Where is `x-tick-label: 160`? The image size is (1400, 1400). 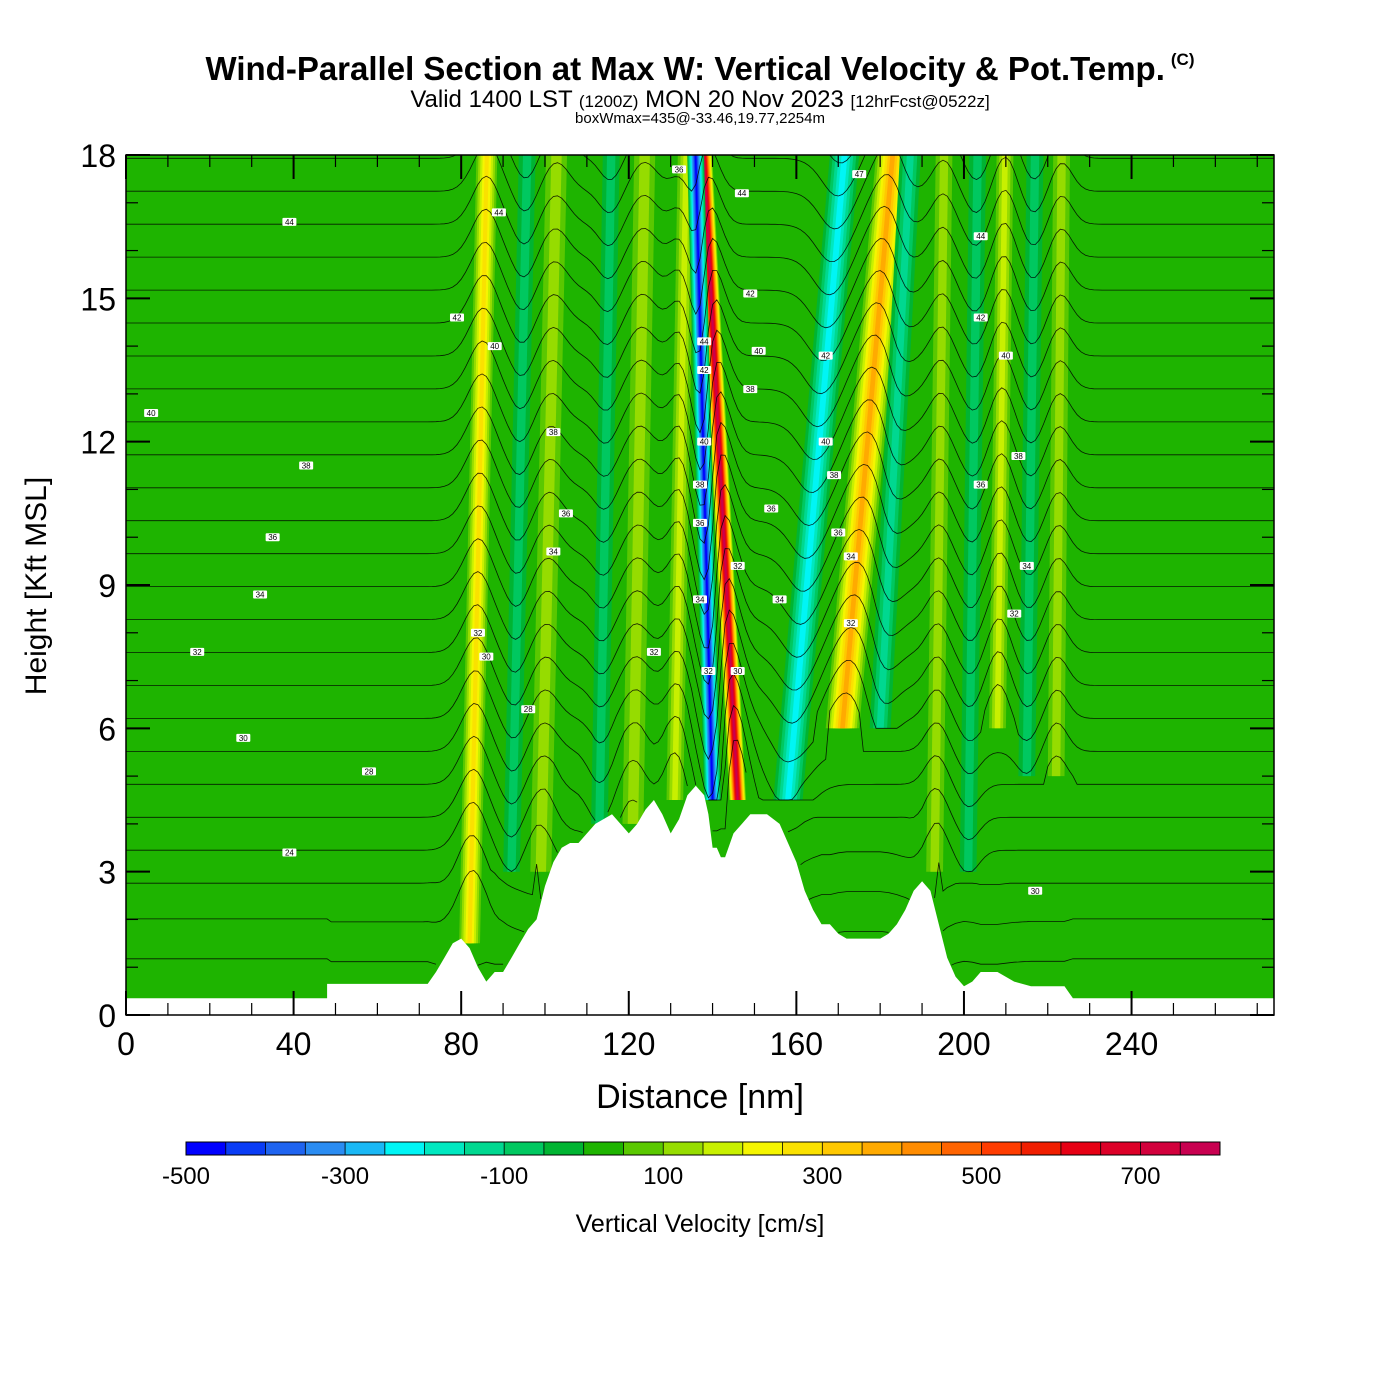
x-tick-label: 160 is located at coordinates (796, 1044).